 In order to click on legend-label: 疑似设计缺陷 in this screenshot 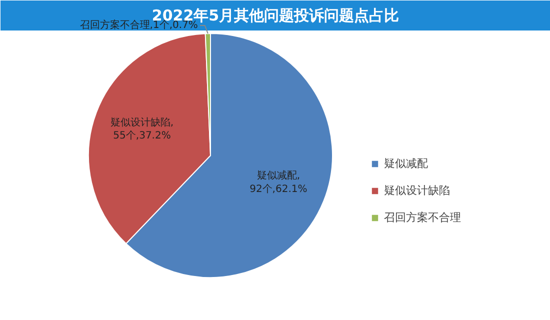, I will do `click(417, 190)`.